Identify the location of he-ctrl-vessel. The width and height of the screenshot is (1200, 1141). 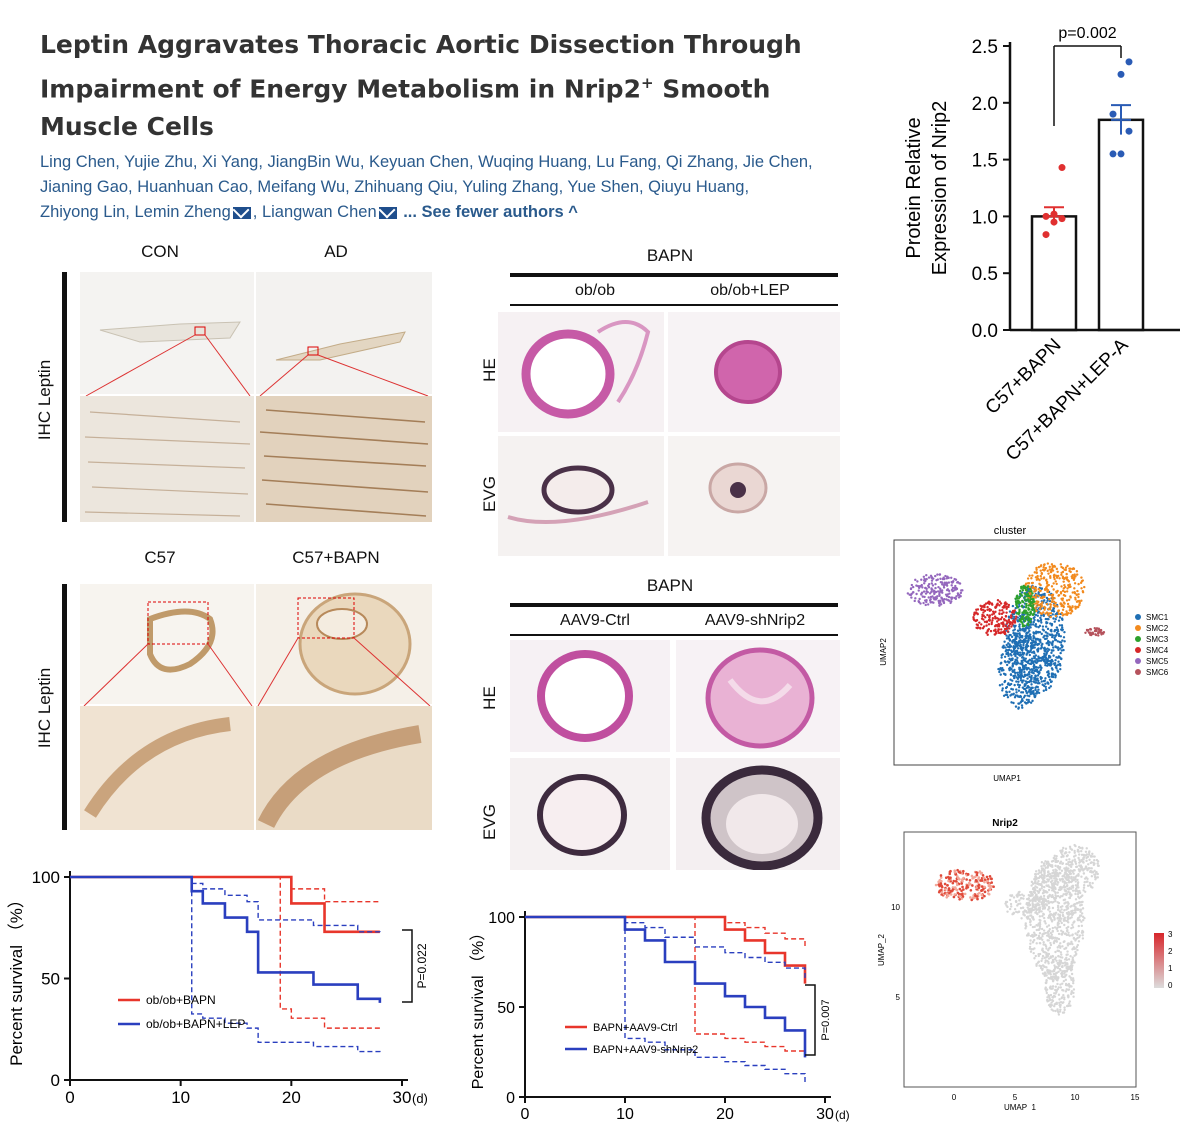
(585, 696).